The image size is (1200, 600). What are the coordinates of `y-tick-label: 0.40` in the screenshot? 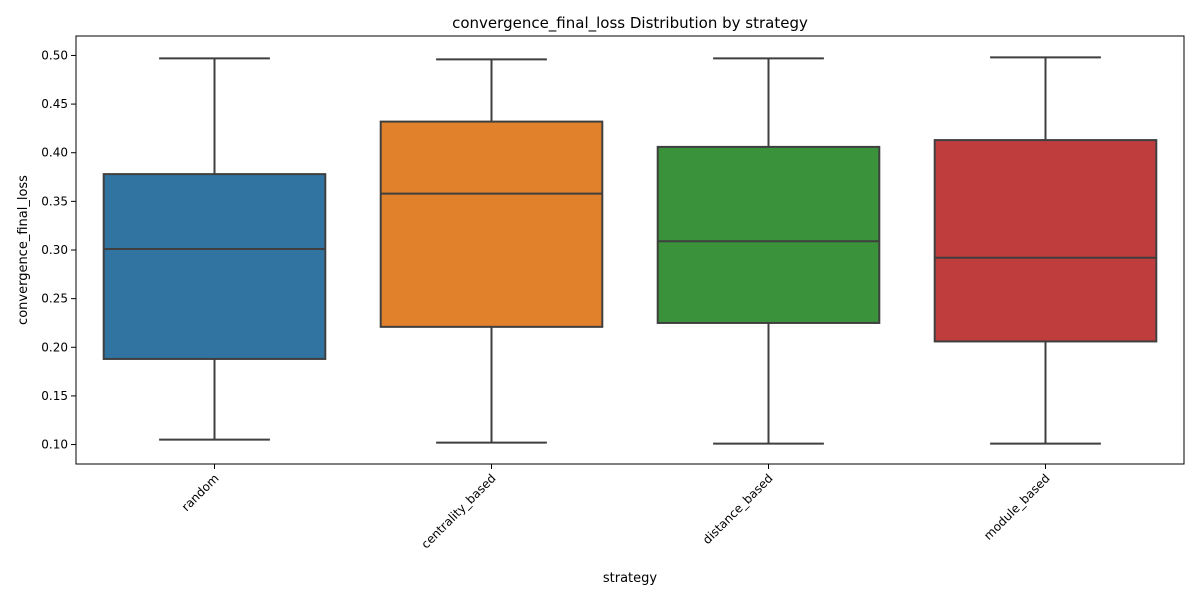 It's located at (54, 153).